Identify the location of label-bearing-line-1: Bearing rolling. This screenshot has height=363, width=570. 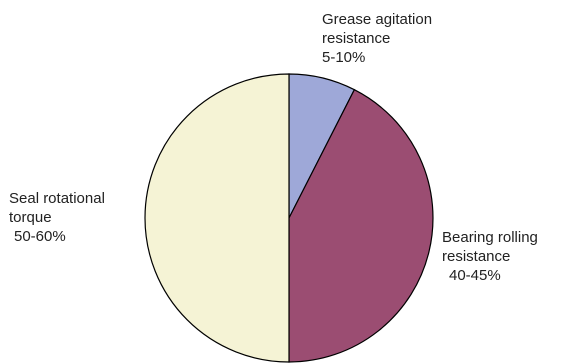
(490, 237).